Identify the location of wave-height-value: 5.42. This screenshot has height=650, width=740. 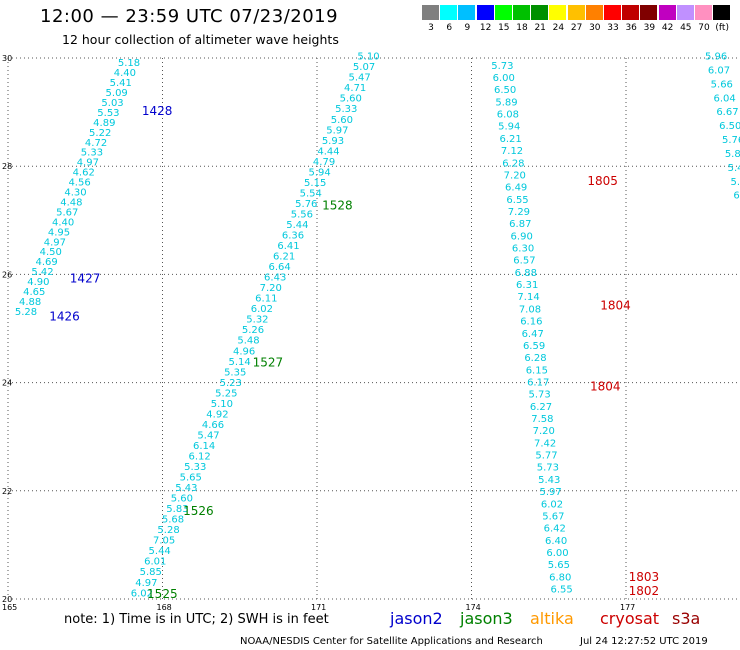
(42, 272).